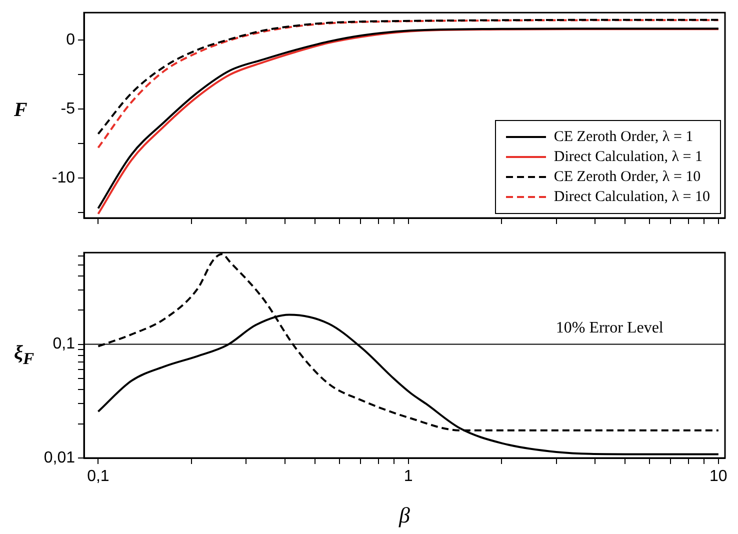  Describe the element at coordinates (68, 109) in the screenshot. I see `y-tick-label: -5` at that location.